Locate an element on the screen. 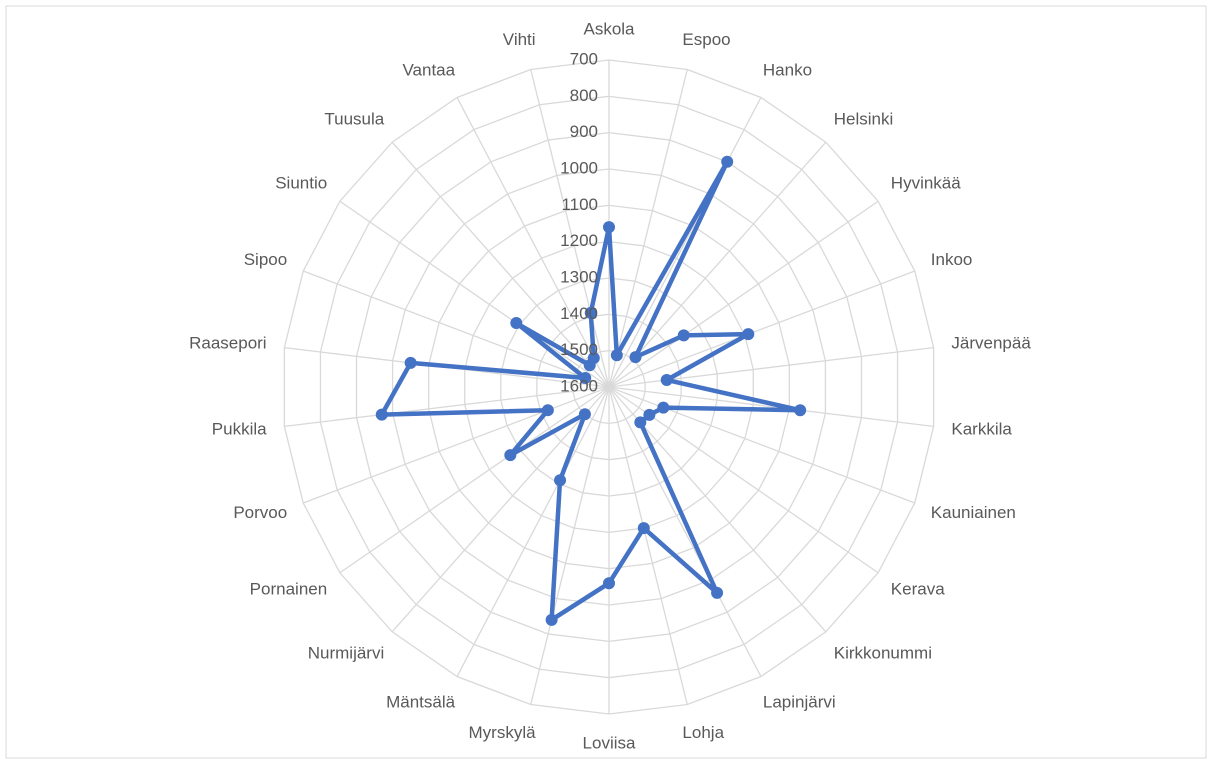  category-label: Helsinki is located at coordinates (864, 118).